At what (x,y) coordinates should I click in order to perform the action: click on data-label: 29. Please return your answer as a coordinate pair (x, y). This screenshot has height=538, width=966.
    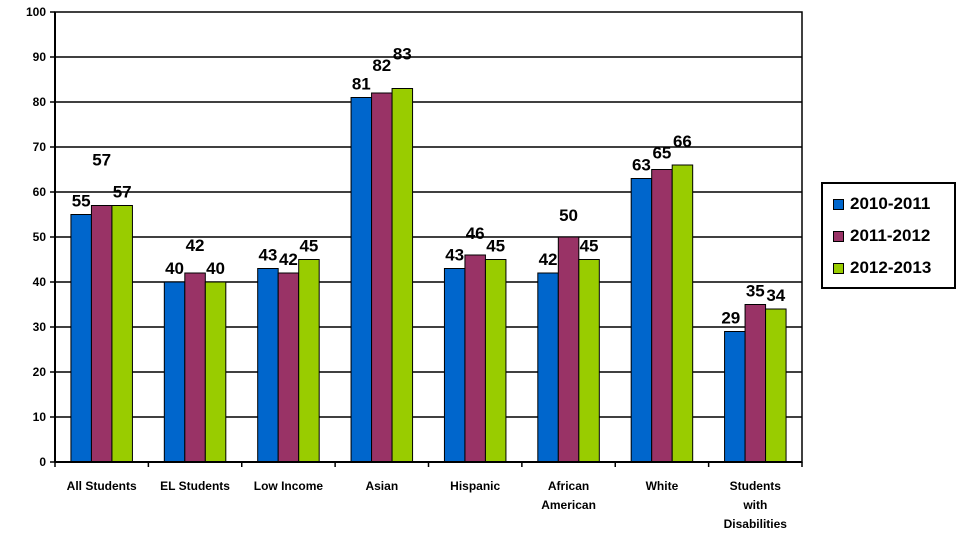
    Looking at the image, I should click on (730, 318).